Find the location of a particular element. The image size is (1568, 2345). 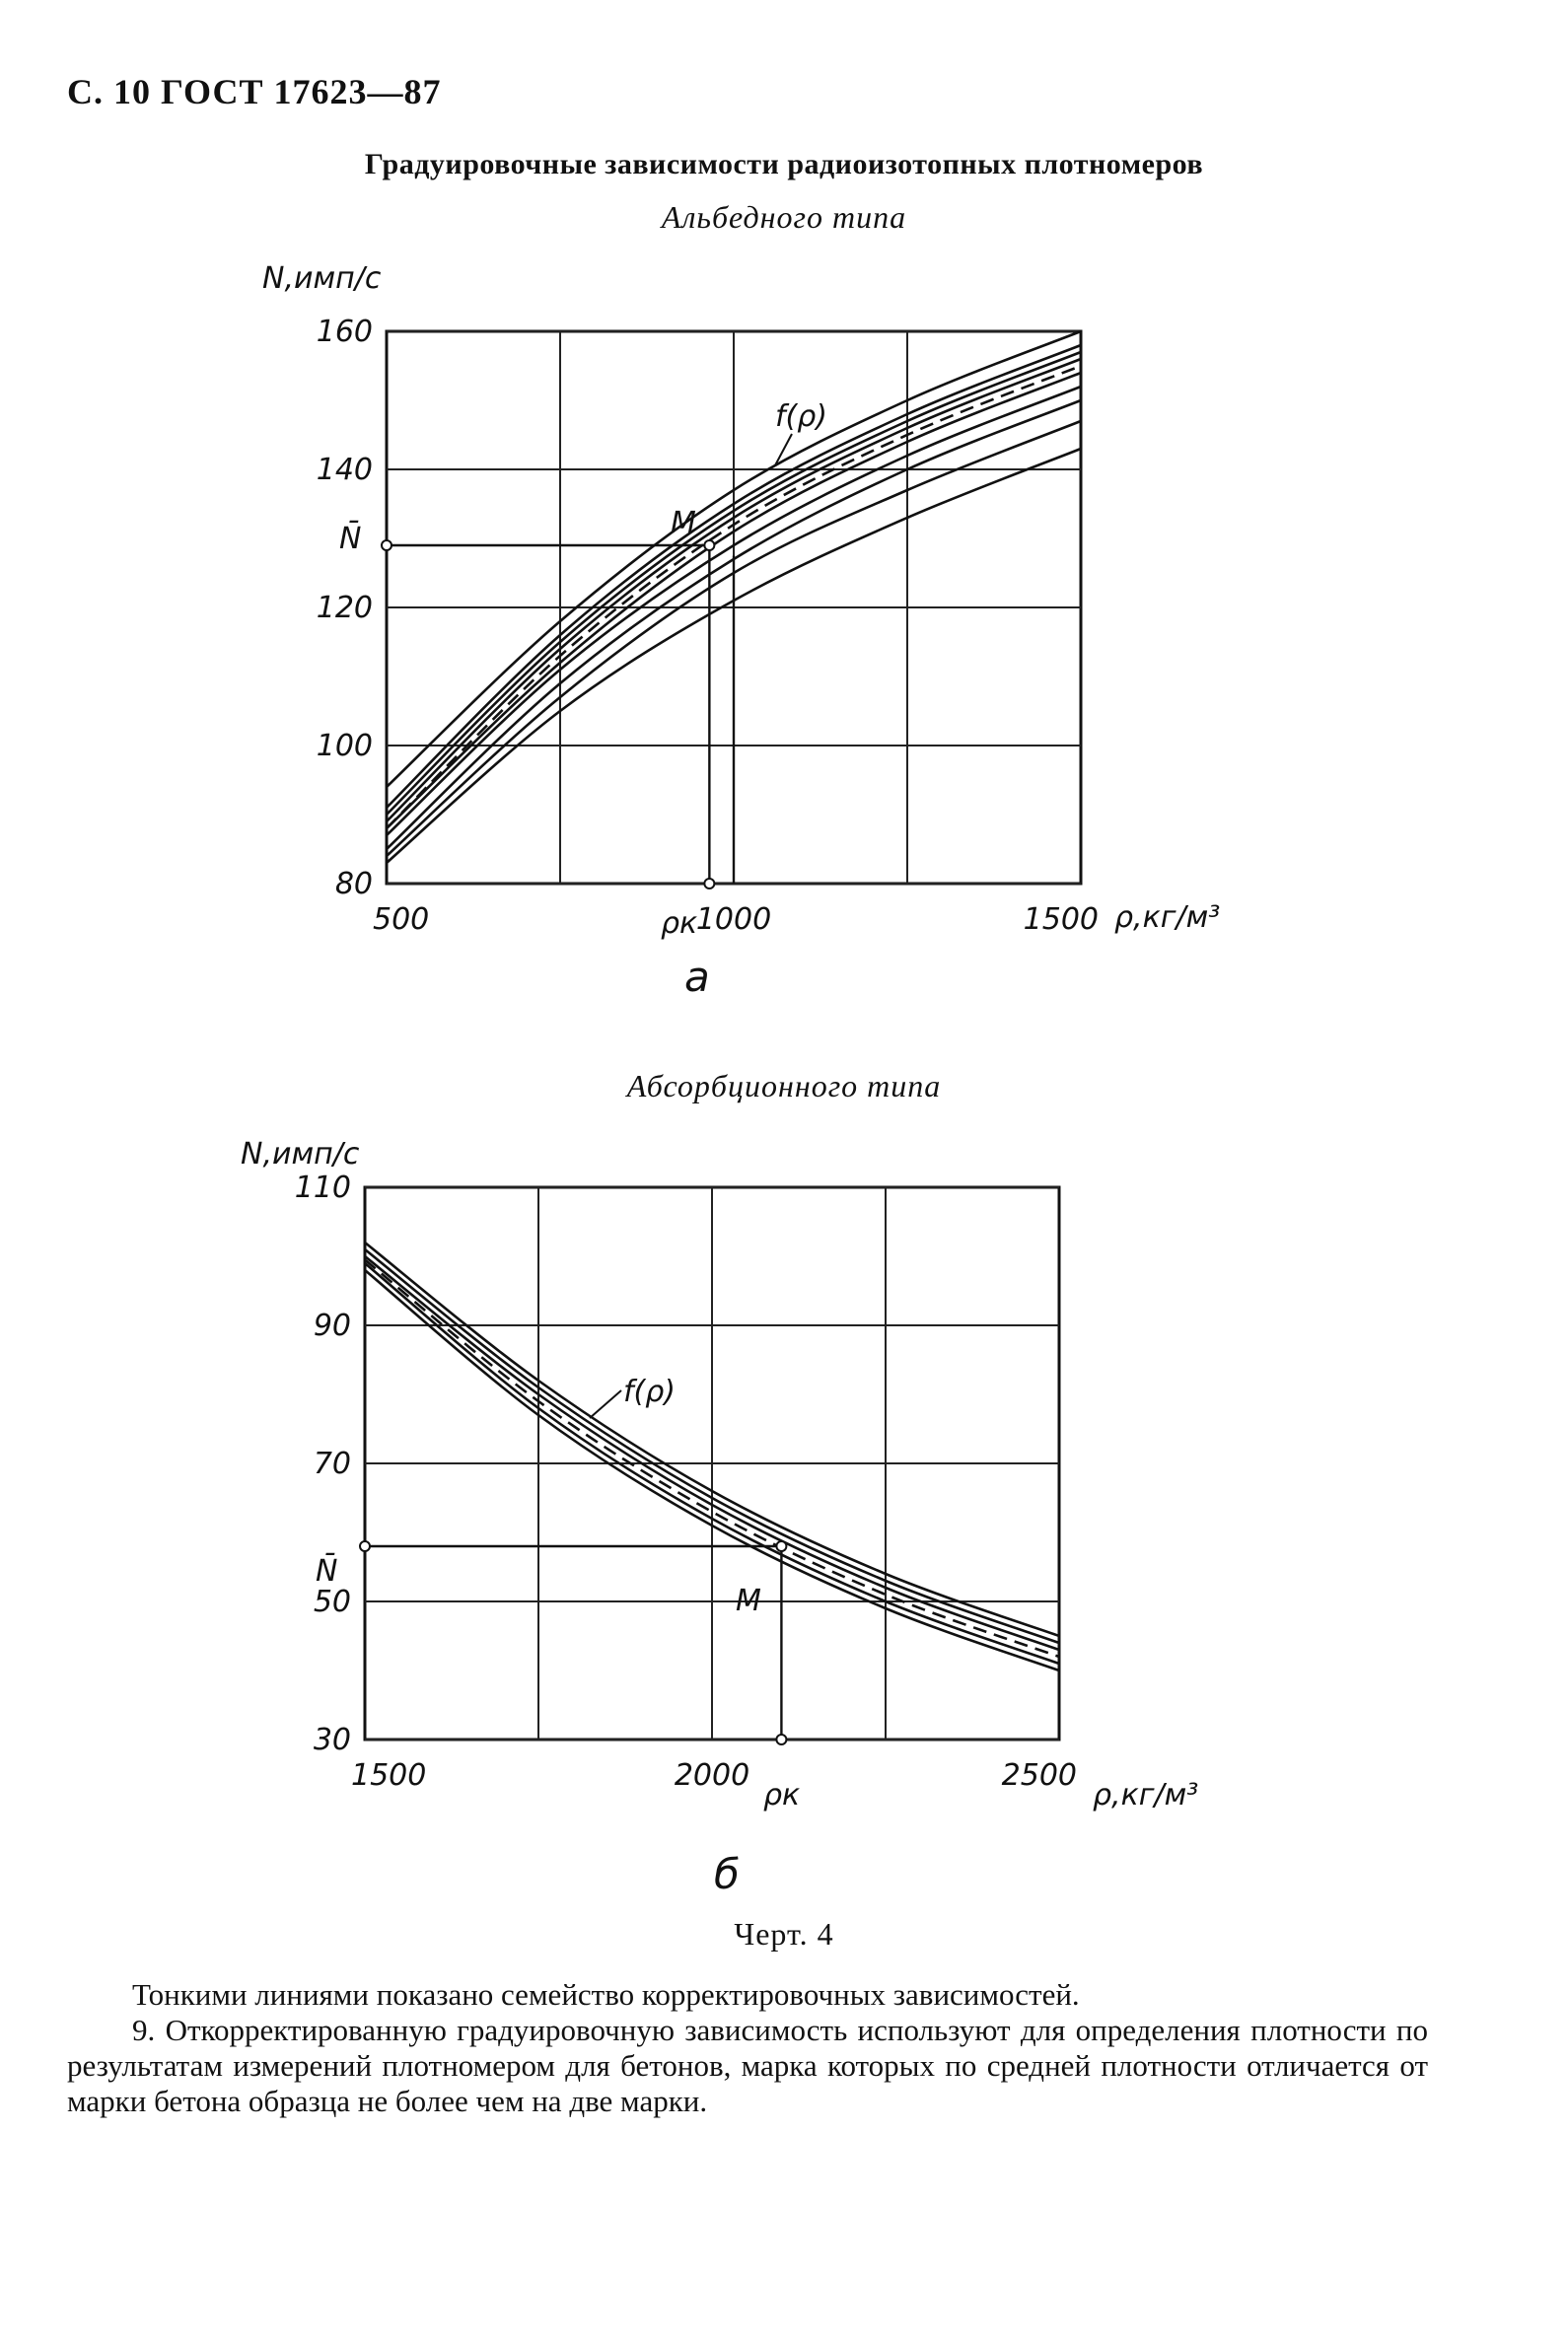

chart-a-nbar-label: N̄ is located at coordinates (350, 539).